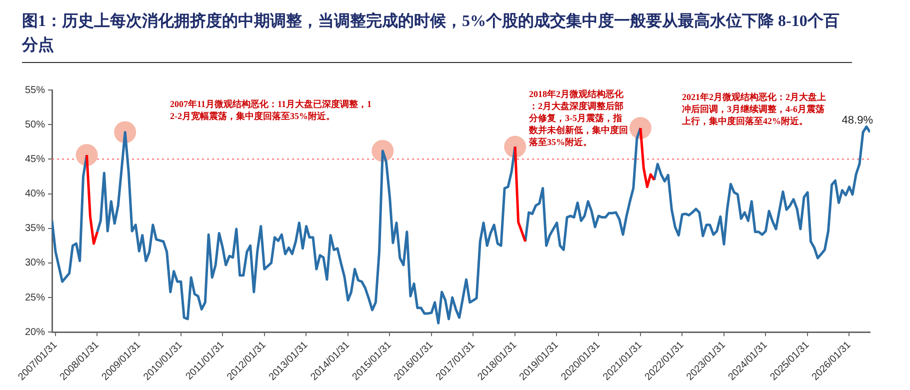 Image resolution: width=910 pixels, height=390 pixels. Describe the element at coordinates (35, 263) in the screenshot. I see `y-tick-label: 30%` at that location.